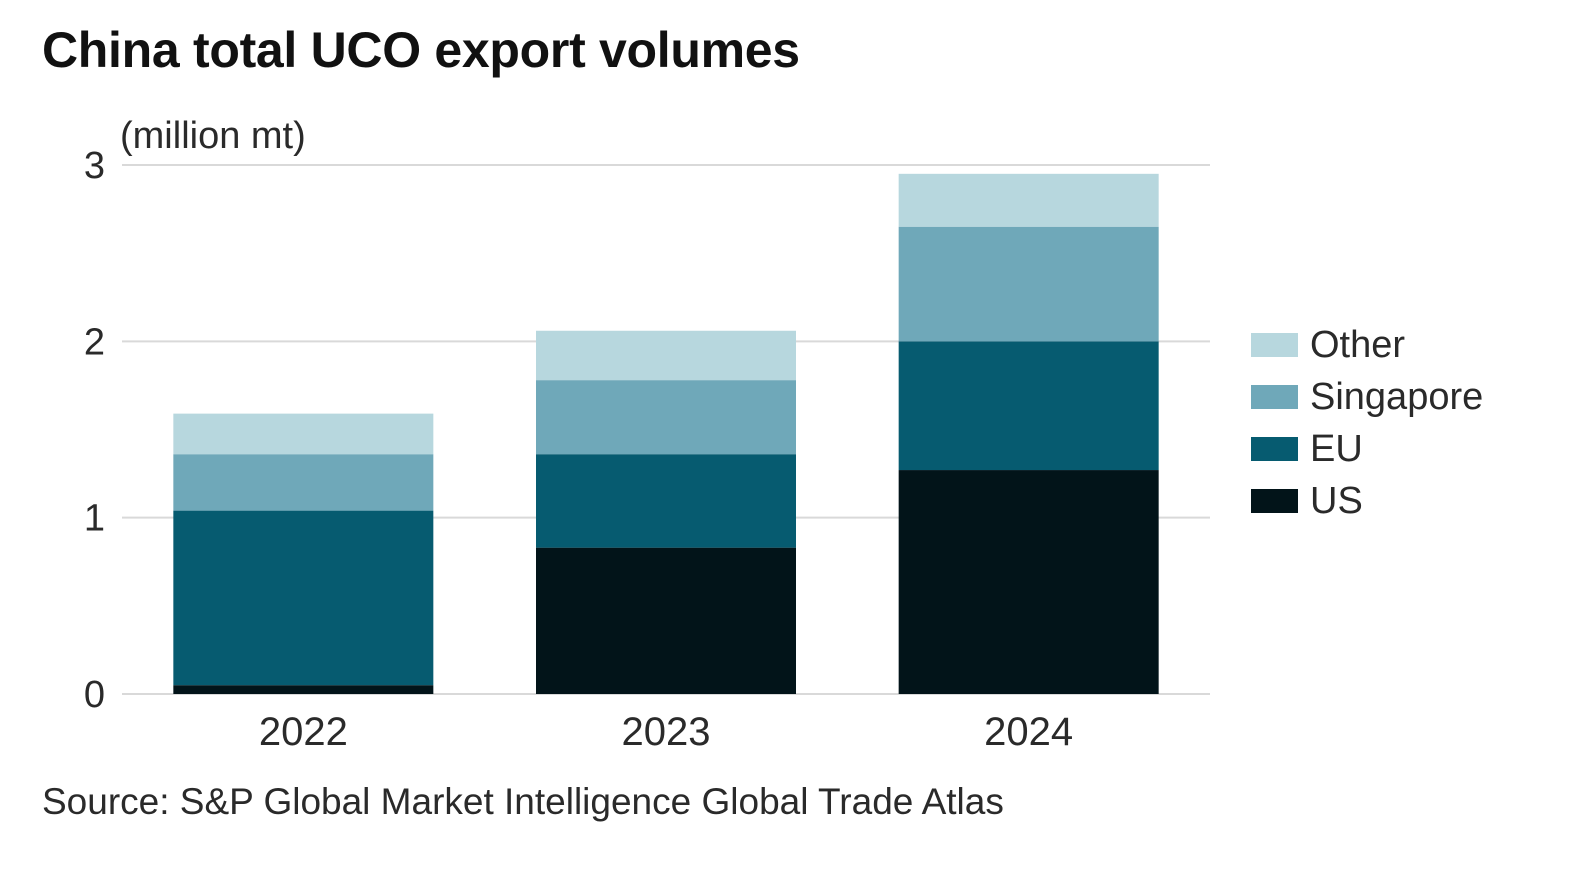 The height and width of the screenshot is (878, 1594). Describe the element at coordinates (1028, 732) in the screenshot. I see `x-tick-label: 2024` at that location.